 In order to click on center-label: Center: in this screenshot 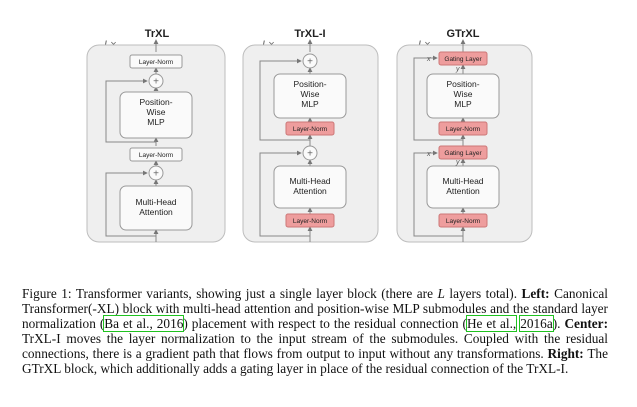, I will do `click(586, 323)`.